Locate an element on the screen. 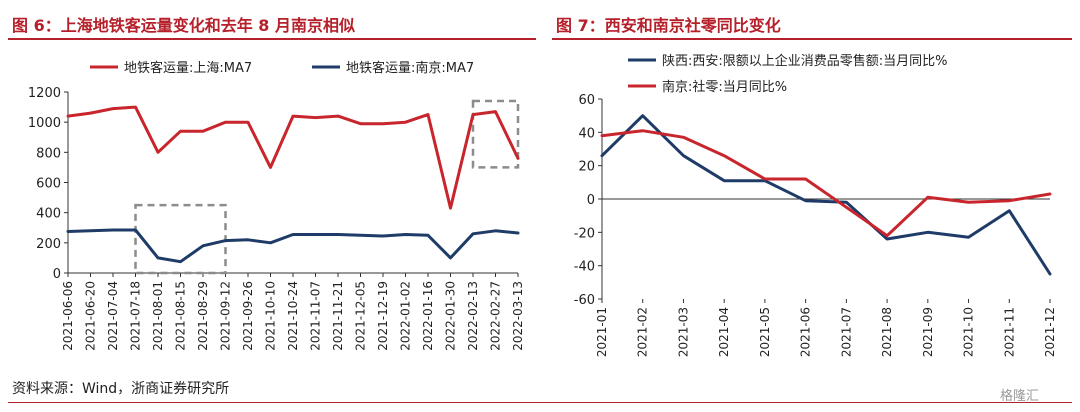 The height and width of the screenshot is (412, 1080). y-tick-label: 40 is located at coordinates (586, 133).